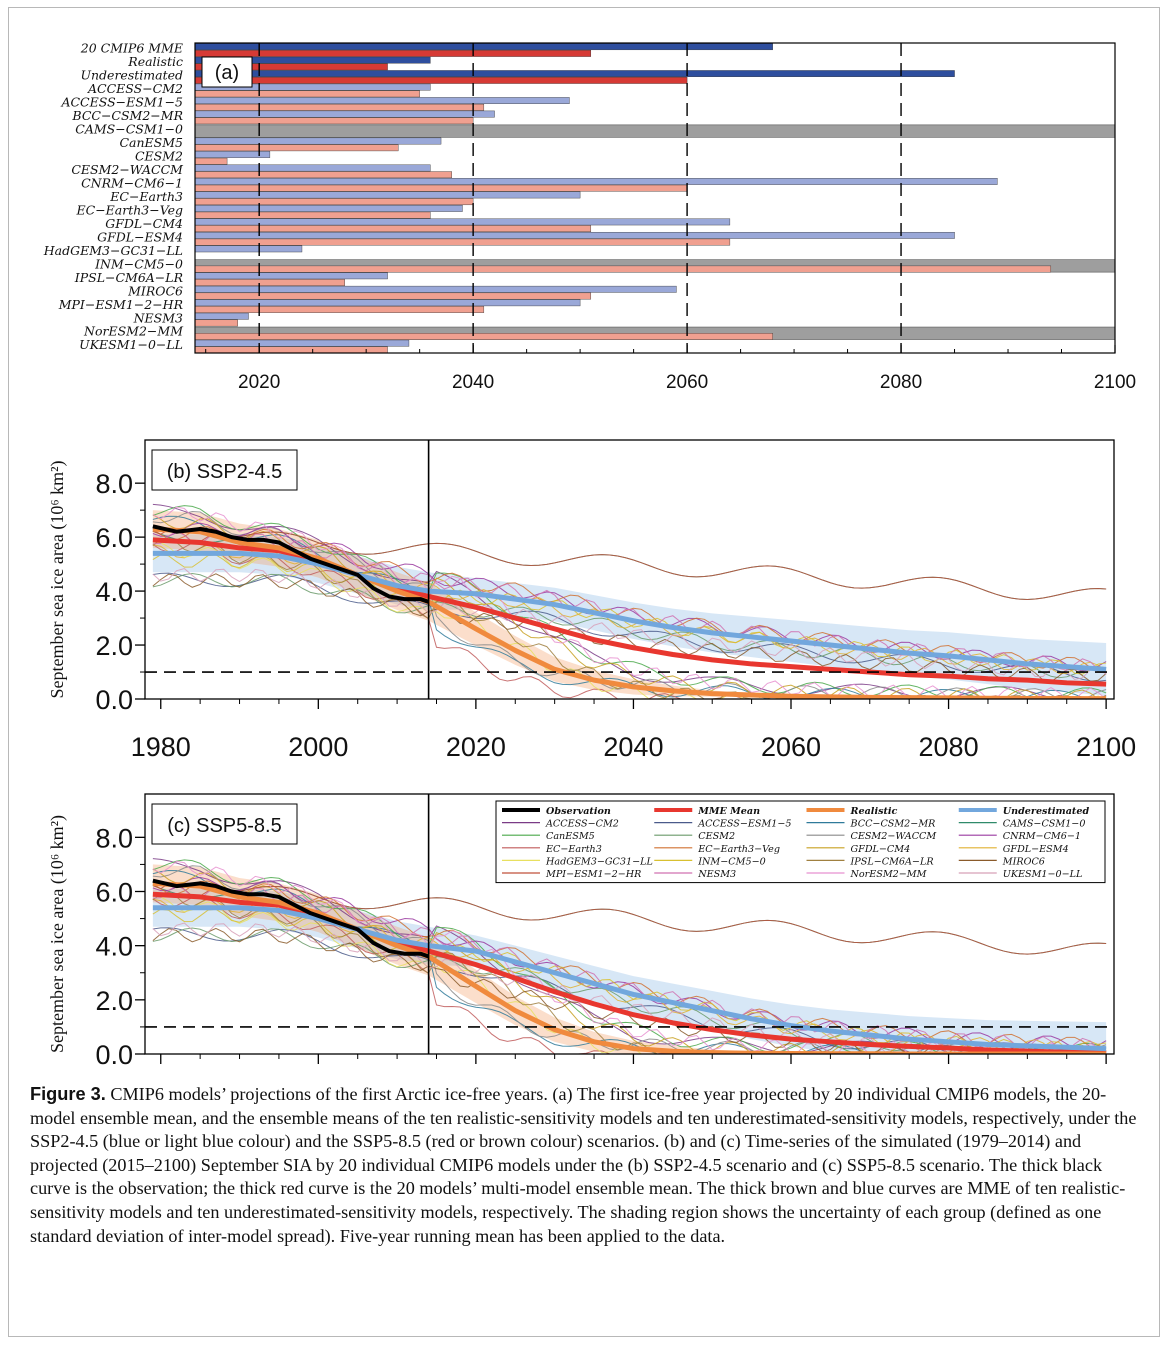 Image resolution: width=1170 pixels, height=1349 pixels. I want to click on legend-label: EC−Earth3−Veg, so click(738, 849).